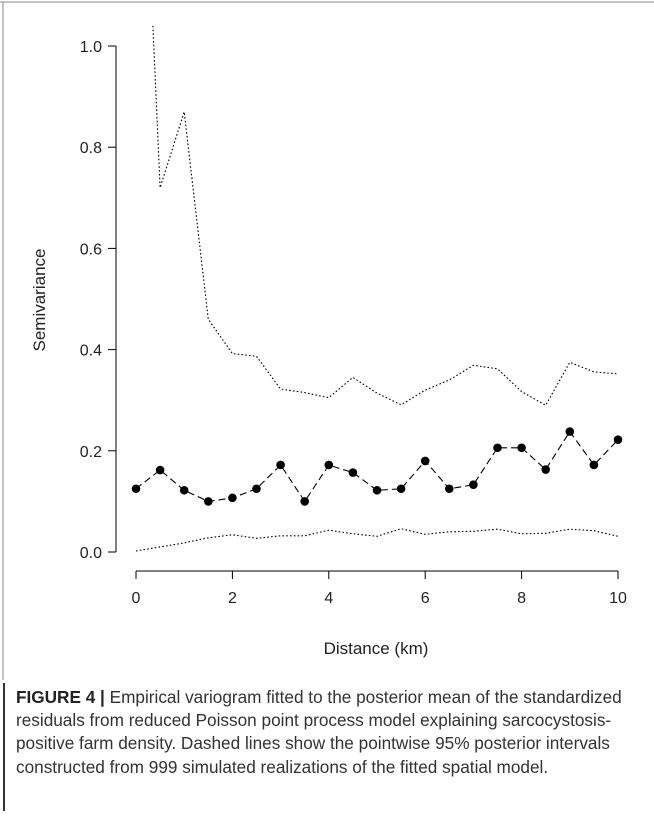 The width and height of the screenshot is (654, 819). Describe the element at coordinates (376, 648) in the screenshot. I see `x-axis-label: Distance (km)` at that location.